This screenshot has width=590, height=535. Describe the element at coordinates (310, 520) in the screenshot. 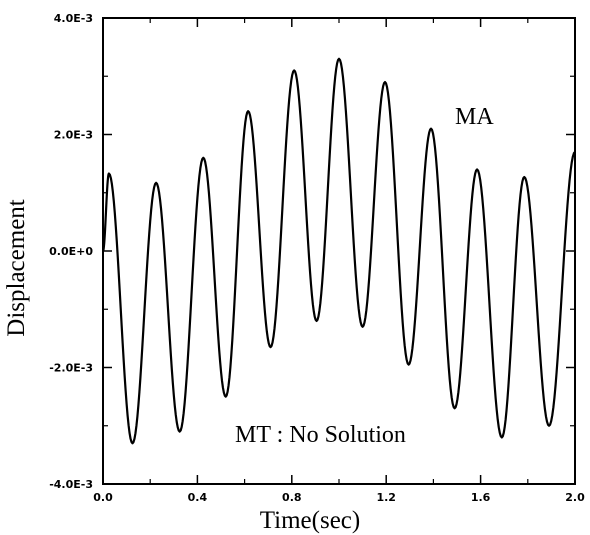

I see `x-axis-title: Time(sec)` at that location.